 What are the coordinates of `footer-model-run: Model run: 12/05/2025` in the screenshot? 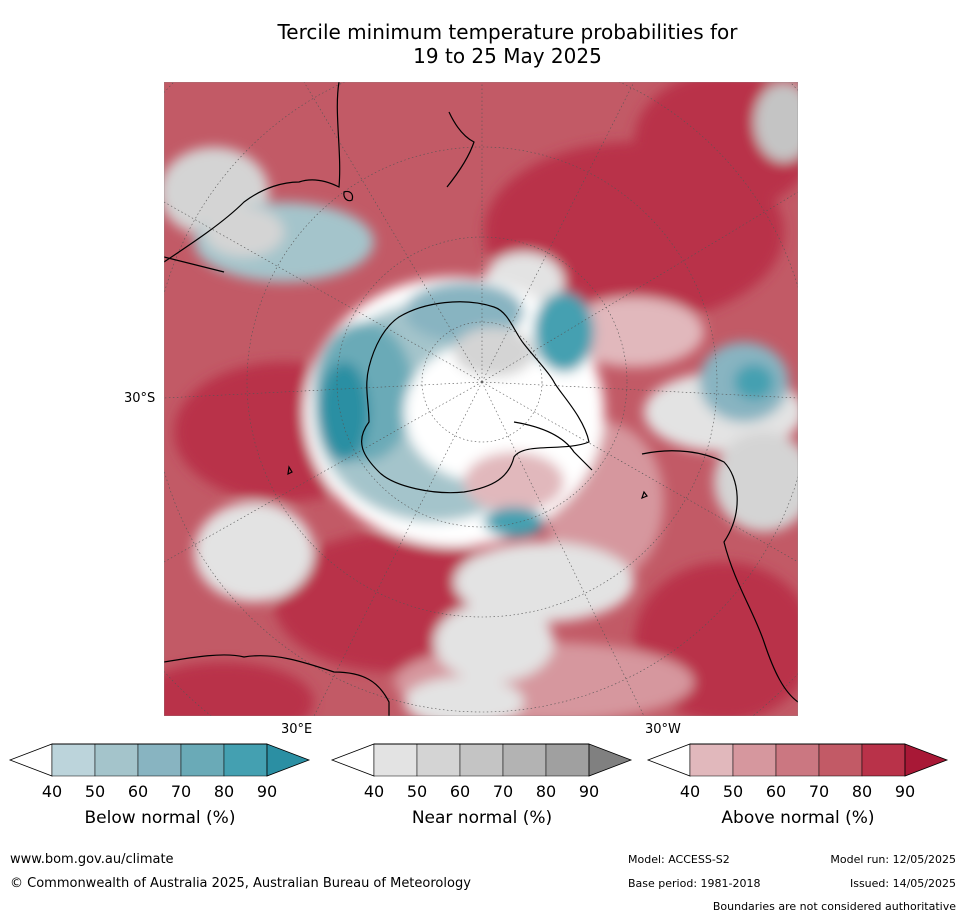 It's located at (893, 859).